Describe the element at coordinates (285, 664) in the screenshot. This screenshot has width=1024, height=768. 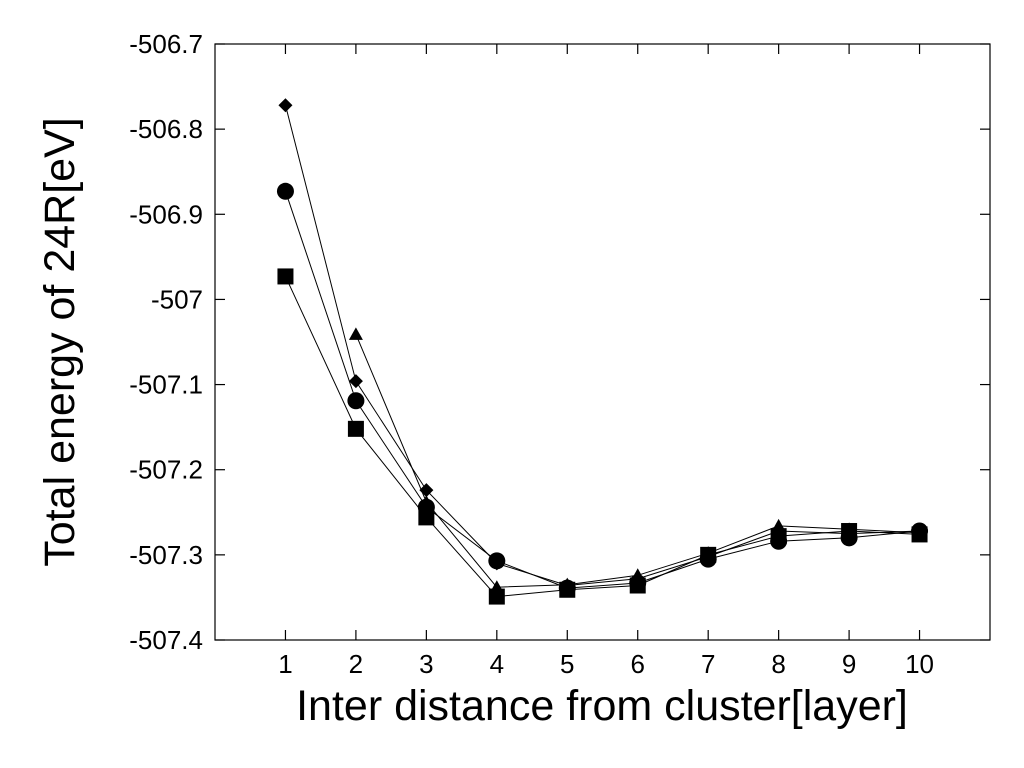
I see `x-tick-label: 1` at that location.